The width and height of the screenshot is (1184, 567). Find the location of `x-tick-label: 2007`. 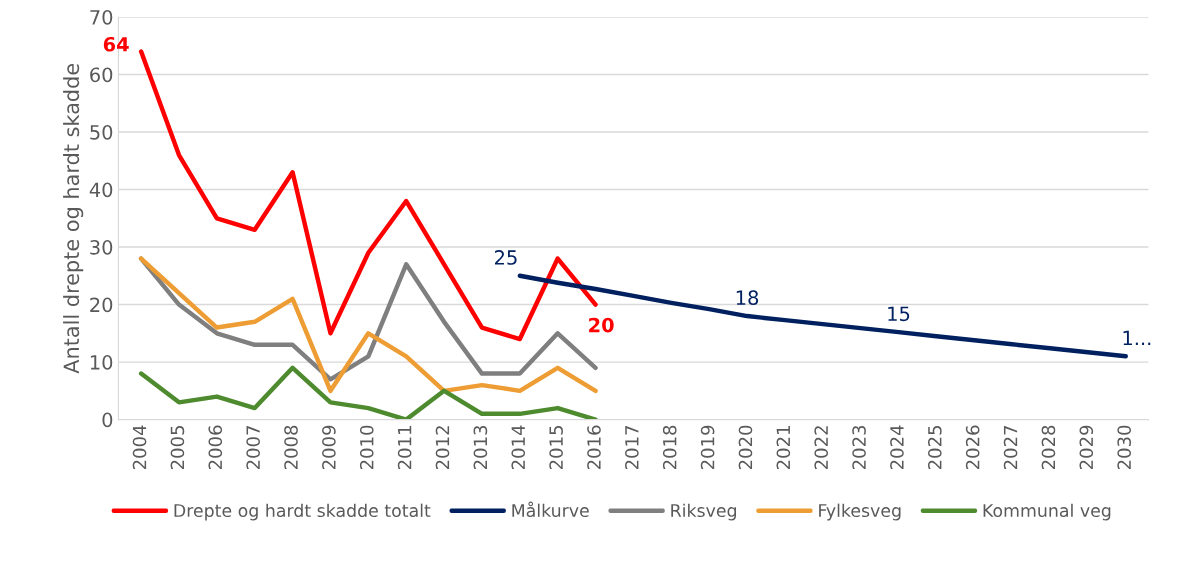

x-tick-label: 2007 is located at coordinates (253, 447).